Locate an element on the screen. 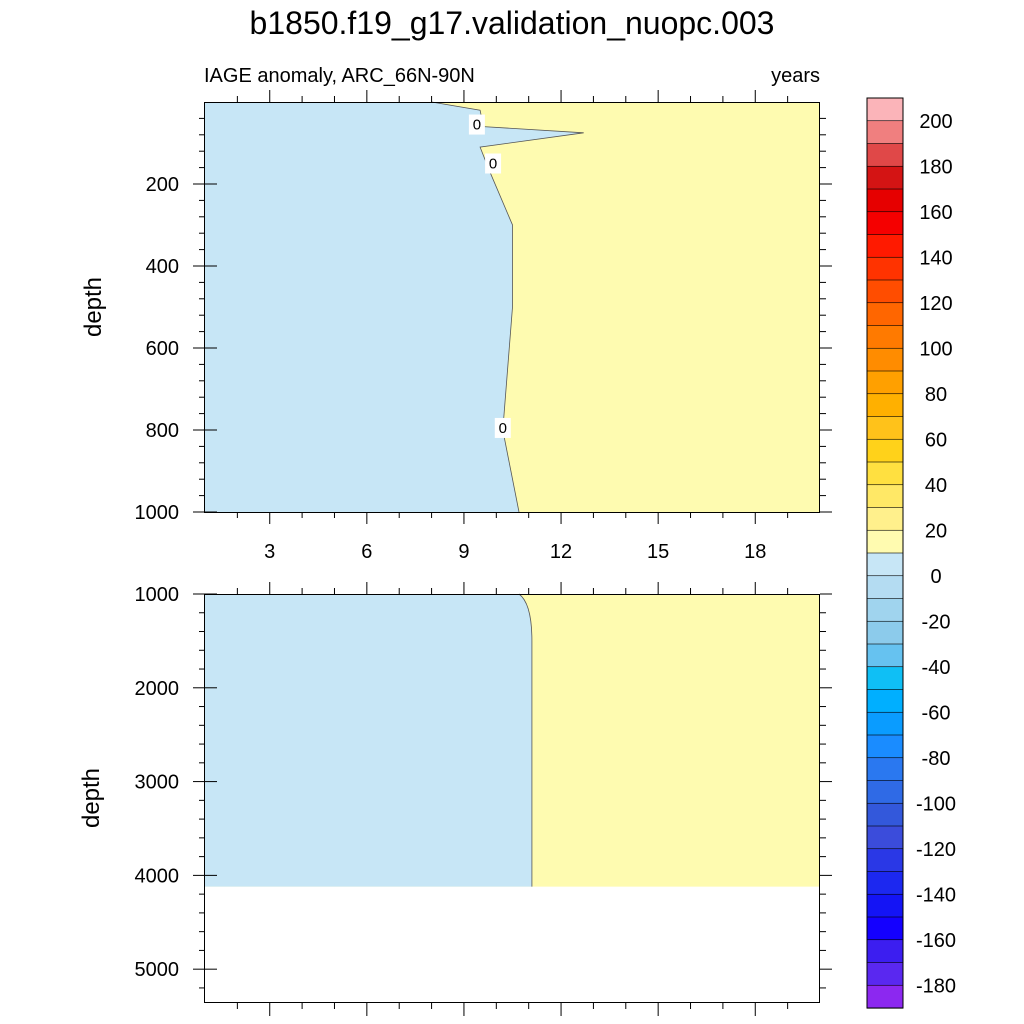 The image size is (1024, 1024). zero-contour-line is located at coordinates (525, 740).